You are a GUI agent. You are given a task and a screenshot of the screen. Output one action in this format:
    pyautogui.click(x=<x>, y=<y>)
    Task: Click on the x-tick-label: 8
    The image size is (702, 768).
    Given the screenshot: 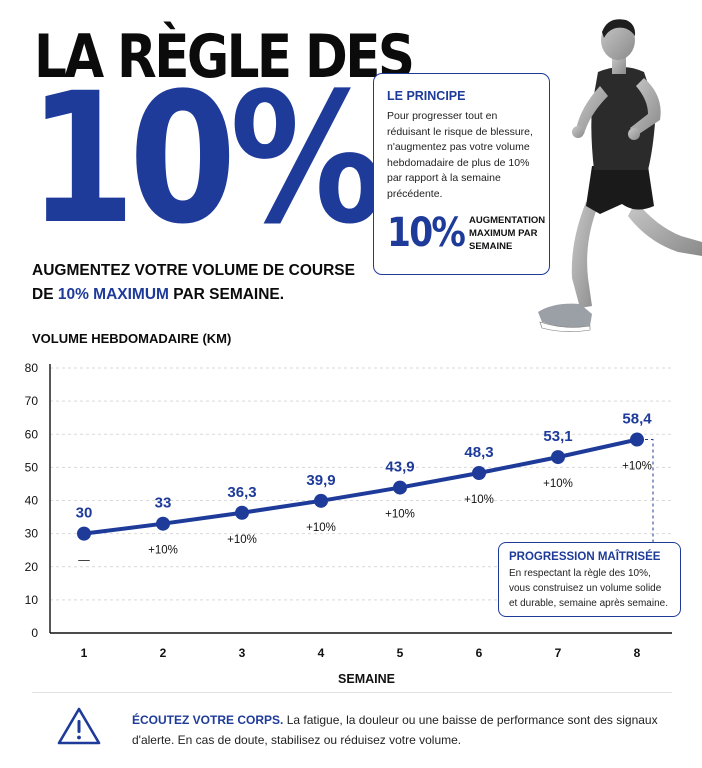 What is the action you would take?
    pyautogui.click(x=637, y=653)
    